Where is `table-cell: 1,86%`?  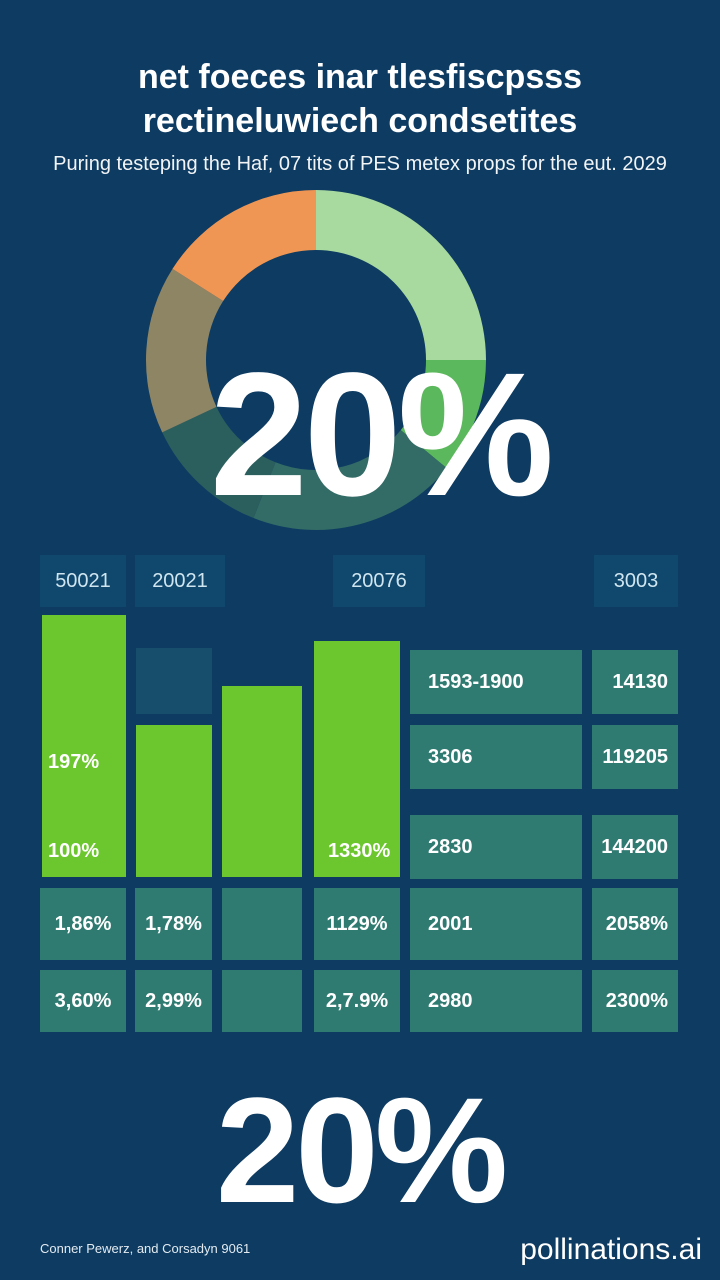 table-cell: 1,86% is located at coordinates (83, 924).